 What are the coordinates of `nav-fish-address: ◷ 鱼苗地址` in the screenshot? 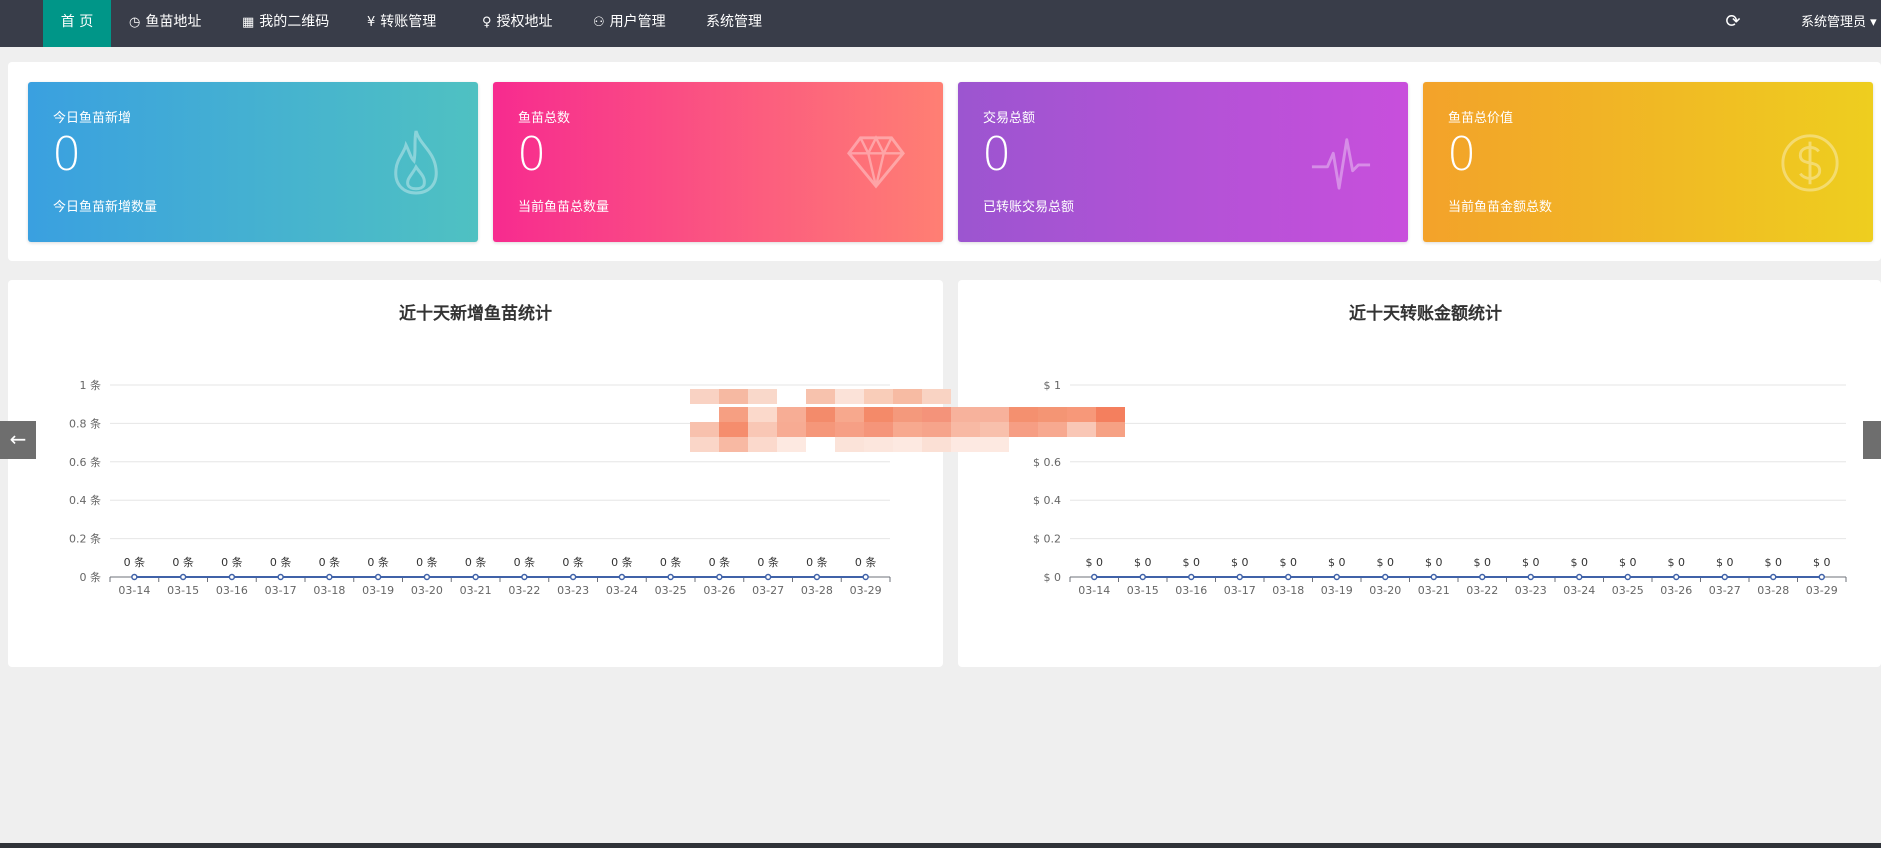 It's located at (165, 23).